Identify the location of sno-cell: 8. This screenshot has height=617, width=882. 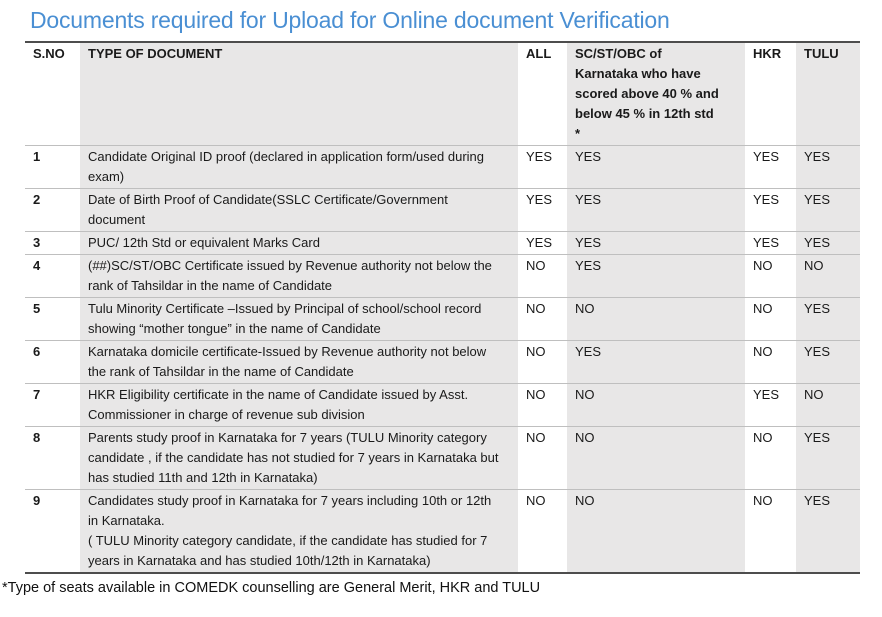
(52, 458).